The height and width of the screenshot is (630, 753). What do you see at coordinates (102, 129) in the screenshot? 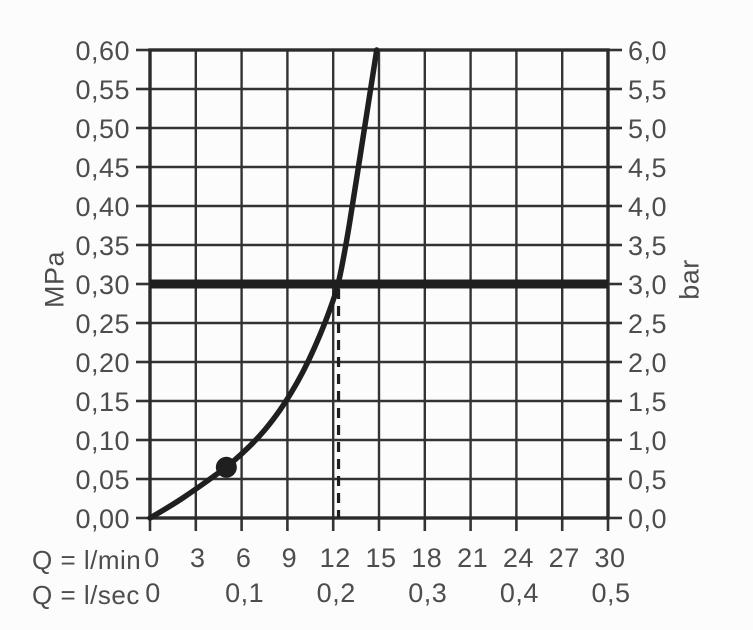
I see `y-tick-label-mpa: 0,50` at bounding box center [102, 129].